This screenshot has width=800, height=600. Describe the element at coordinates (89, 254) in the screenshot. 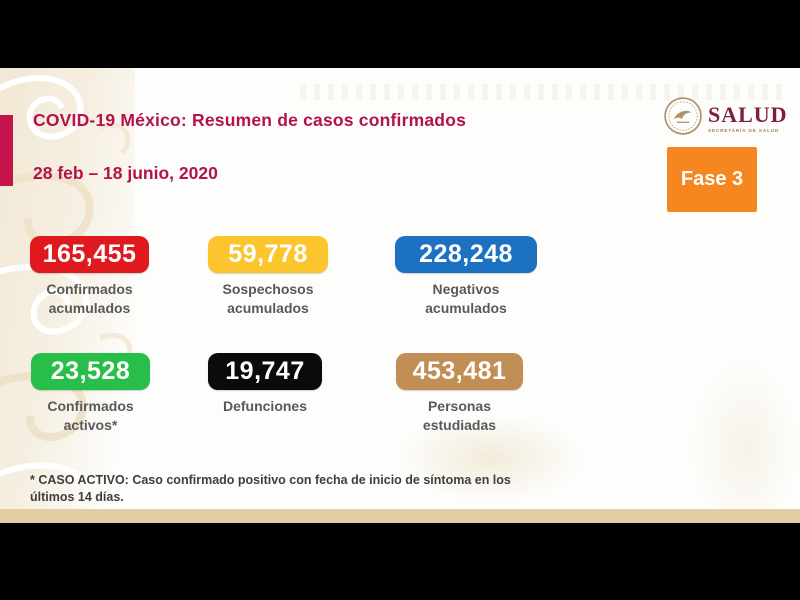

I see `stat-value-pill: 165,455` at that location.